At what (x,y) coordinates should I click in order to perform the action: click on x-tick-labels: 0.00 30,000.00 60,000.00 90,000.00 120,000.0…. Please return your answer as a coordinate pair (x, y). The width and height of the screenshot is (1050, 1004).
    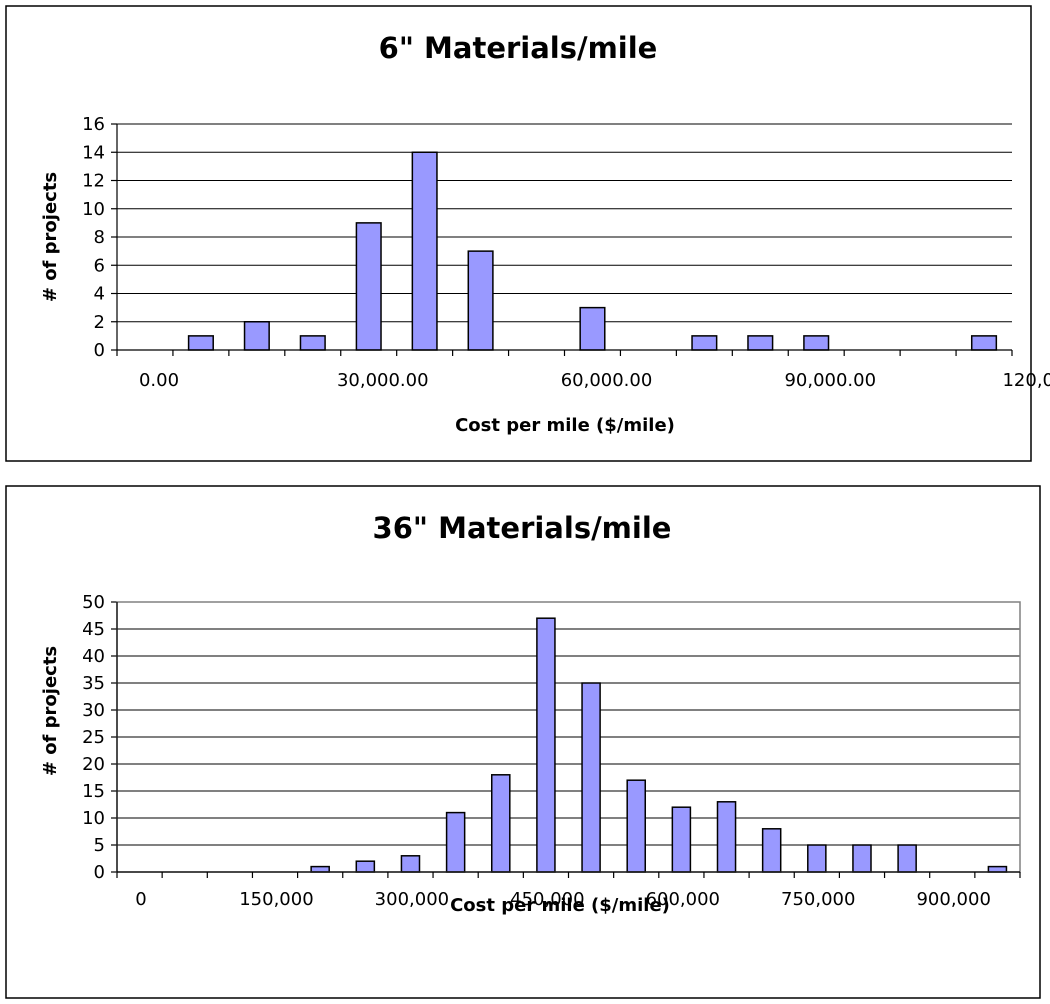
    Looking at the image, I should click on (594, 380).